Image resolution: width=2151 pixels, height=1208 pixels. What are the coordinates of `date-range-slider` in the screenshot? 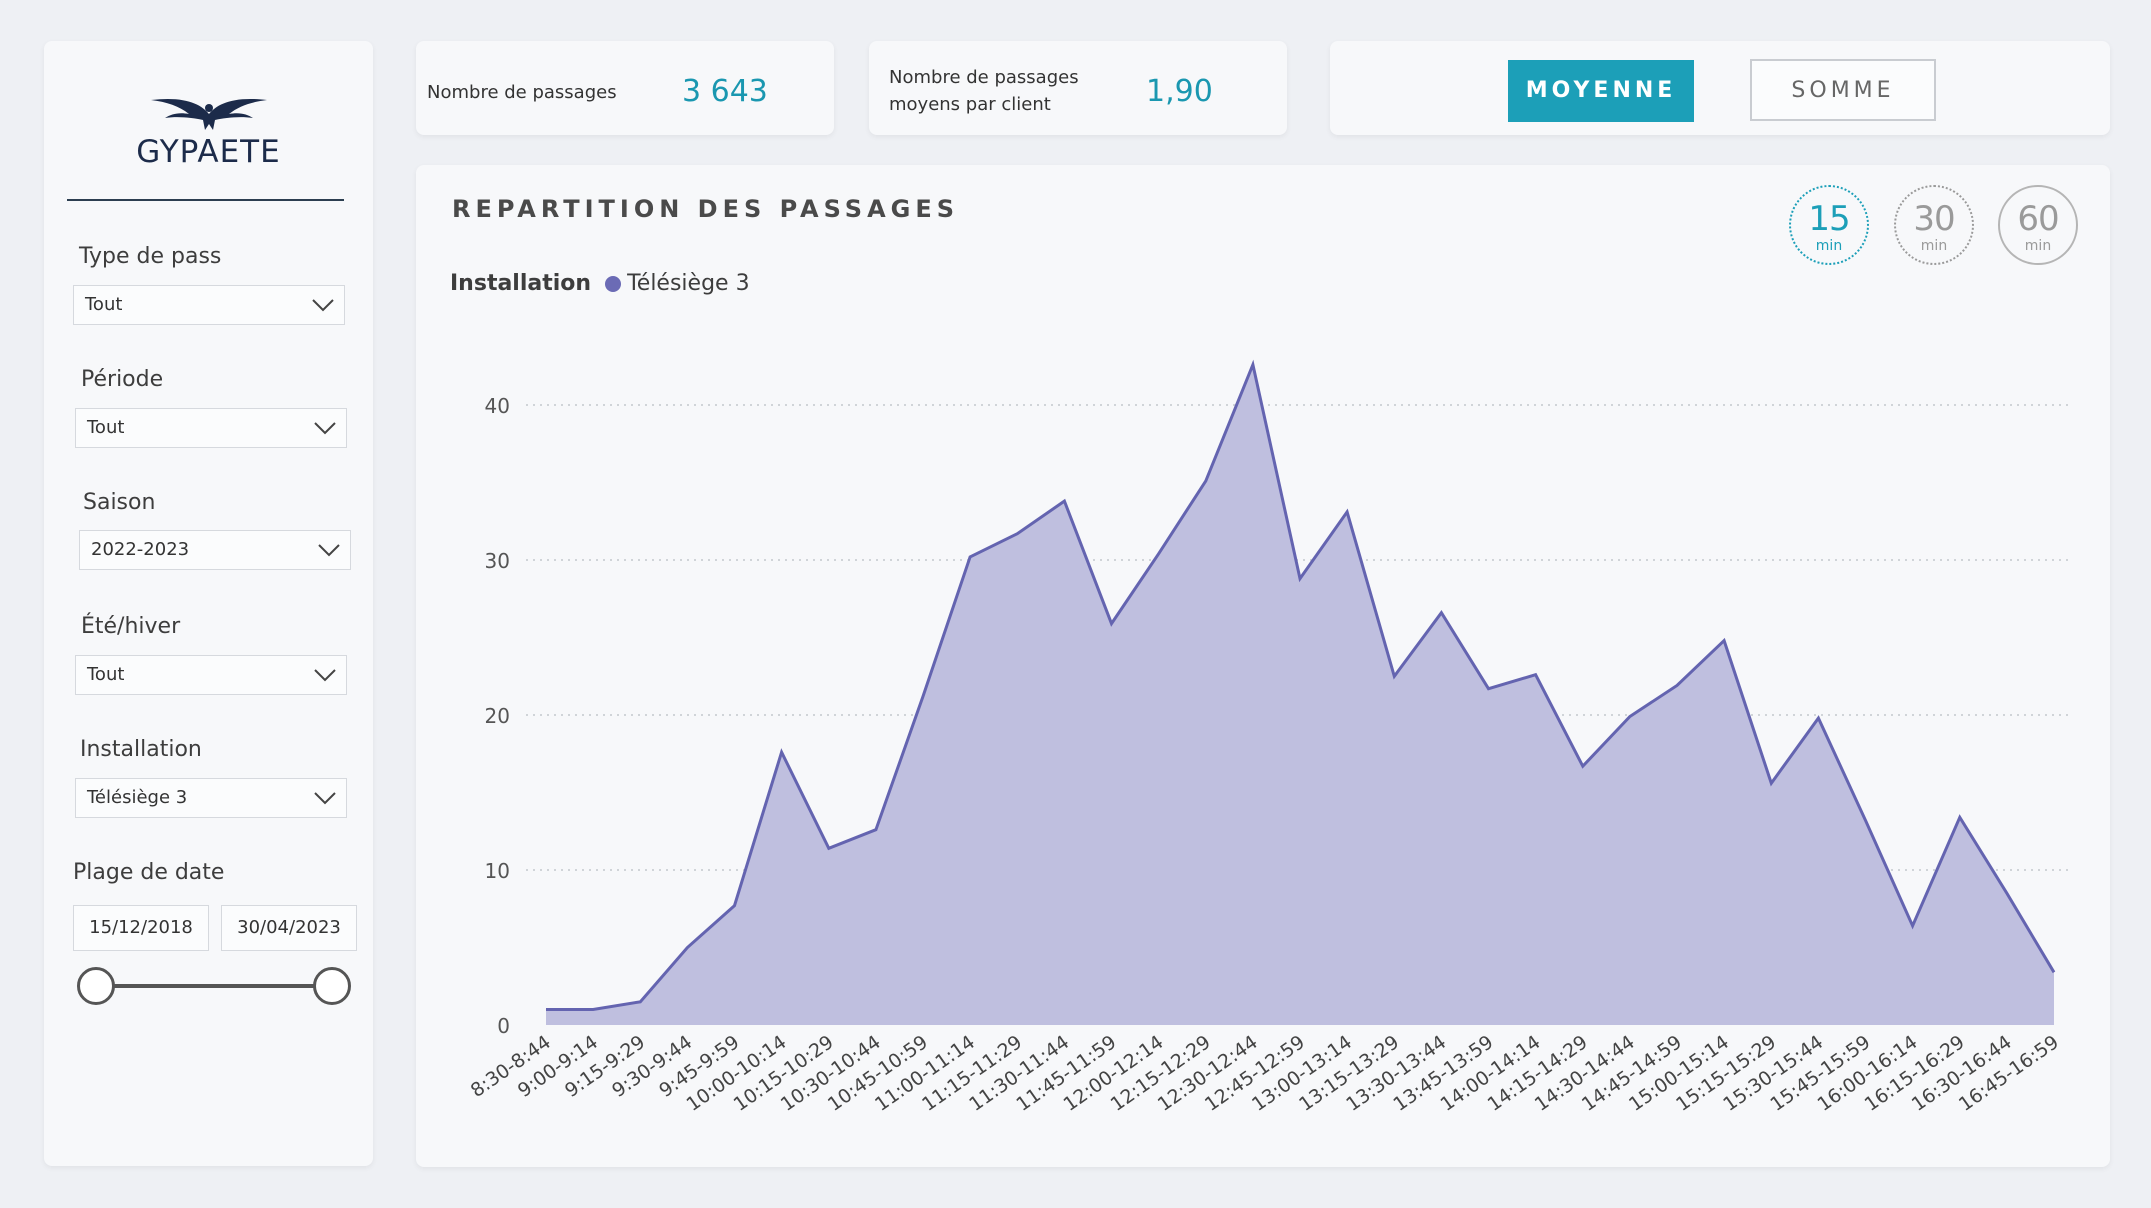 It's located at (216, 986).